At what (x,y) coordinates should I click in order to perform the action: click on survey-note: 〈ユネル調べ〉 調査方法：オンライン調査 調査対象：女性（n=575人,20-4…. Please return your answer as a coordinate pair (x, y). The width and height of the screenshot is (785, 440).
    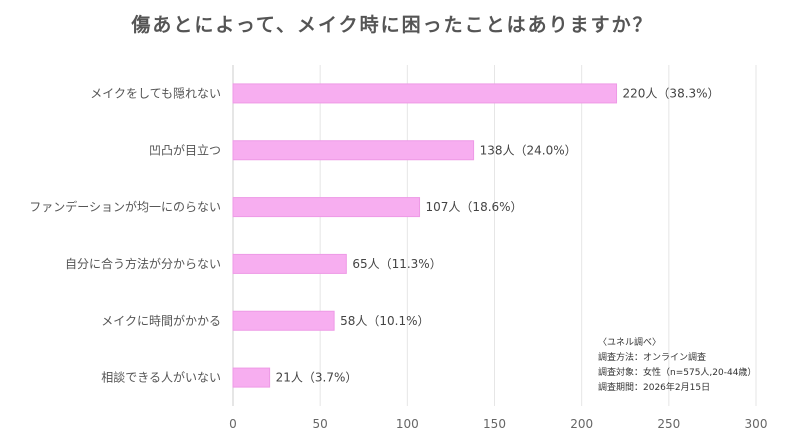
    Looking at the image, I should click on (677, 366).